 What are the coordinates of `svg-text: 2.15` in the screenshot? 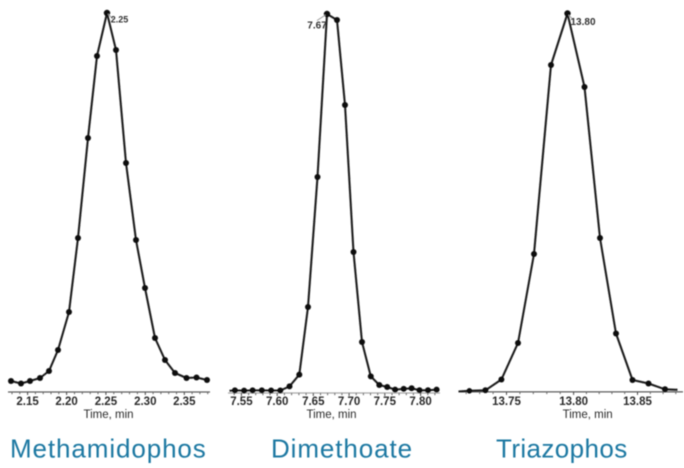 It's located at (27, 402).